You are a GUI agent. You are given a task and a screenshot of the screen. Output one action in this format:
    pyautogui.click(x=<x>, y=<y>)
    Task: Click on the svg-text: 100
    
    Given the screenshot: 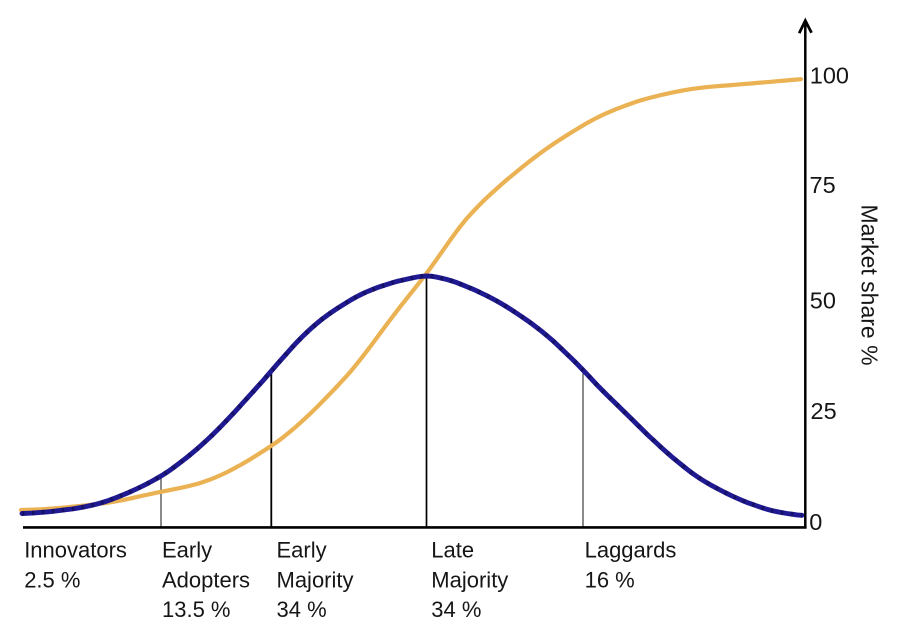 What is the action you would take?
    pyautogui.click(x=829, y=76)
    